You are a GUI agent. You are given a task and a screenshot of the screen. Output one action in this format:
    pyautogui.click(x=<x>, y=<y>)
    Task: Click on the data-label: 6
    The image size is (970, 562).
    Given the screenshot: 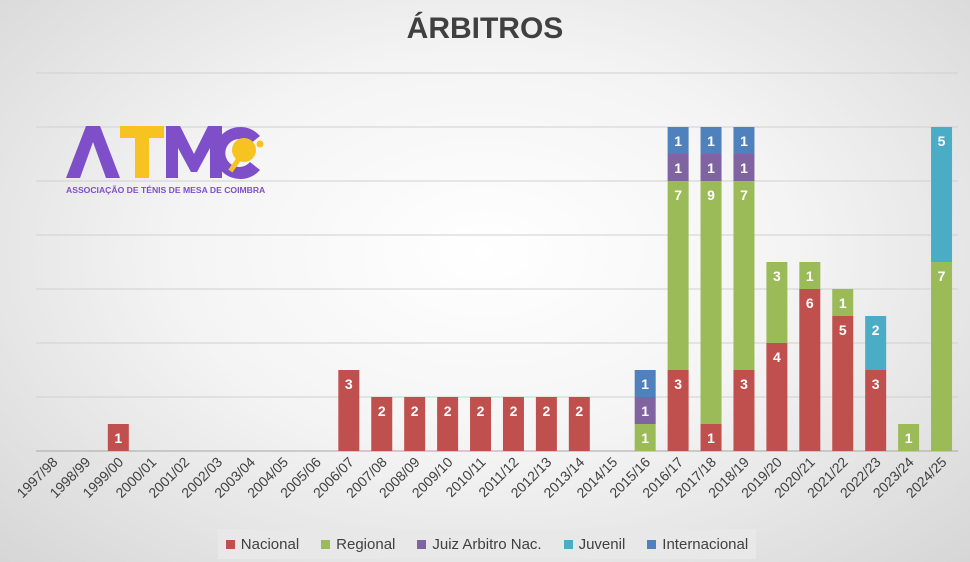 What is the action you would take?
    pyautogui.click(x=810, y=303)
    